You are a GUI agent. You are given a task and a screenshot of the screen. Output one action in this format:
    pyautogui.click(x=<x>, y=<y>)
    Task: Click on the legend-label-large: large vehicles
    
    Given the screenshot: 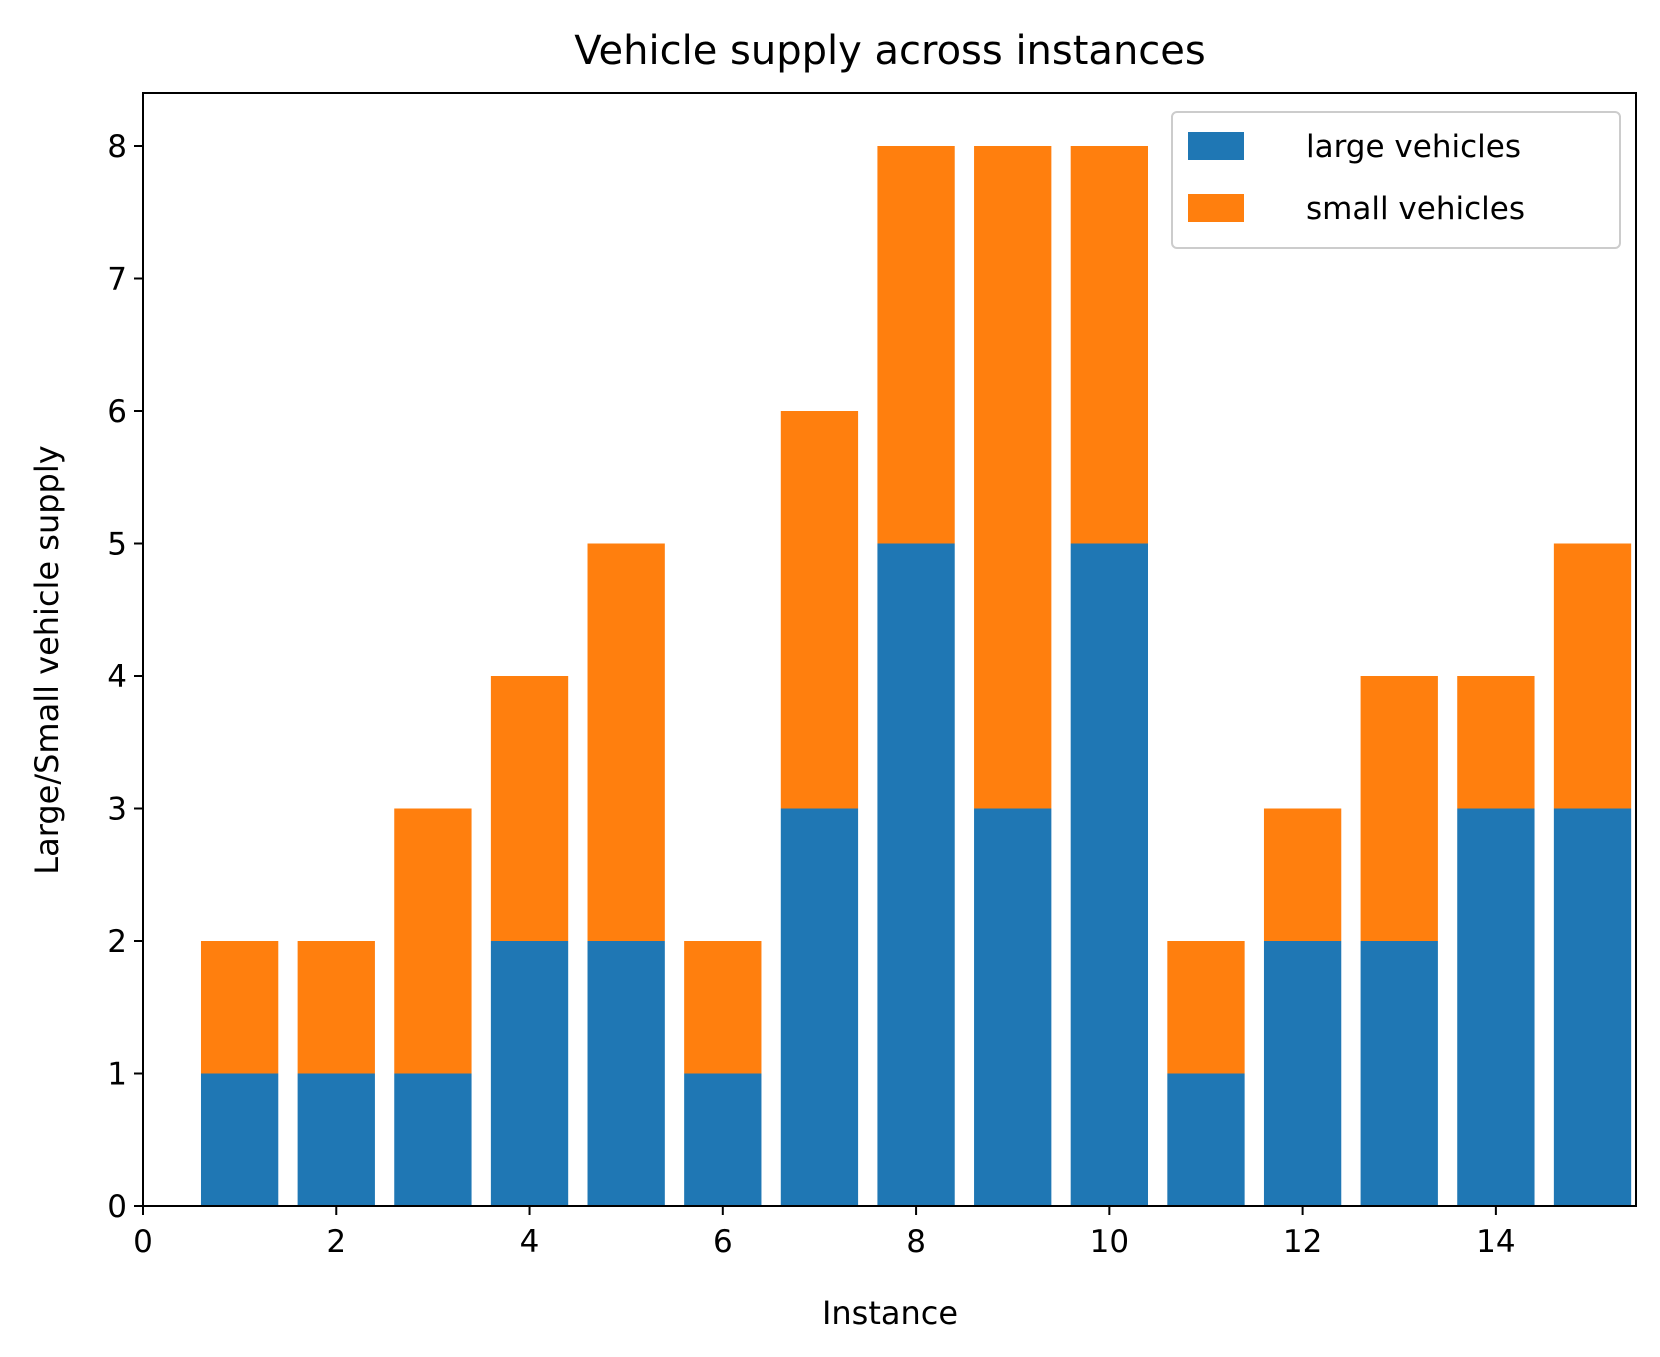 What is the action you would take?
    pyautogui.click(x=1413, y=147)
    